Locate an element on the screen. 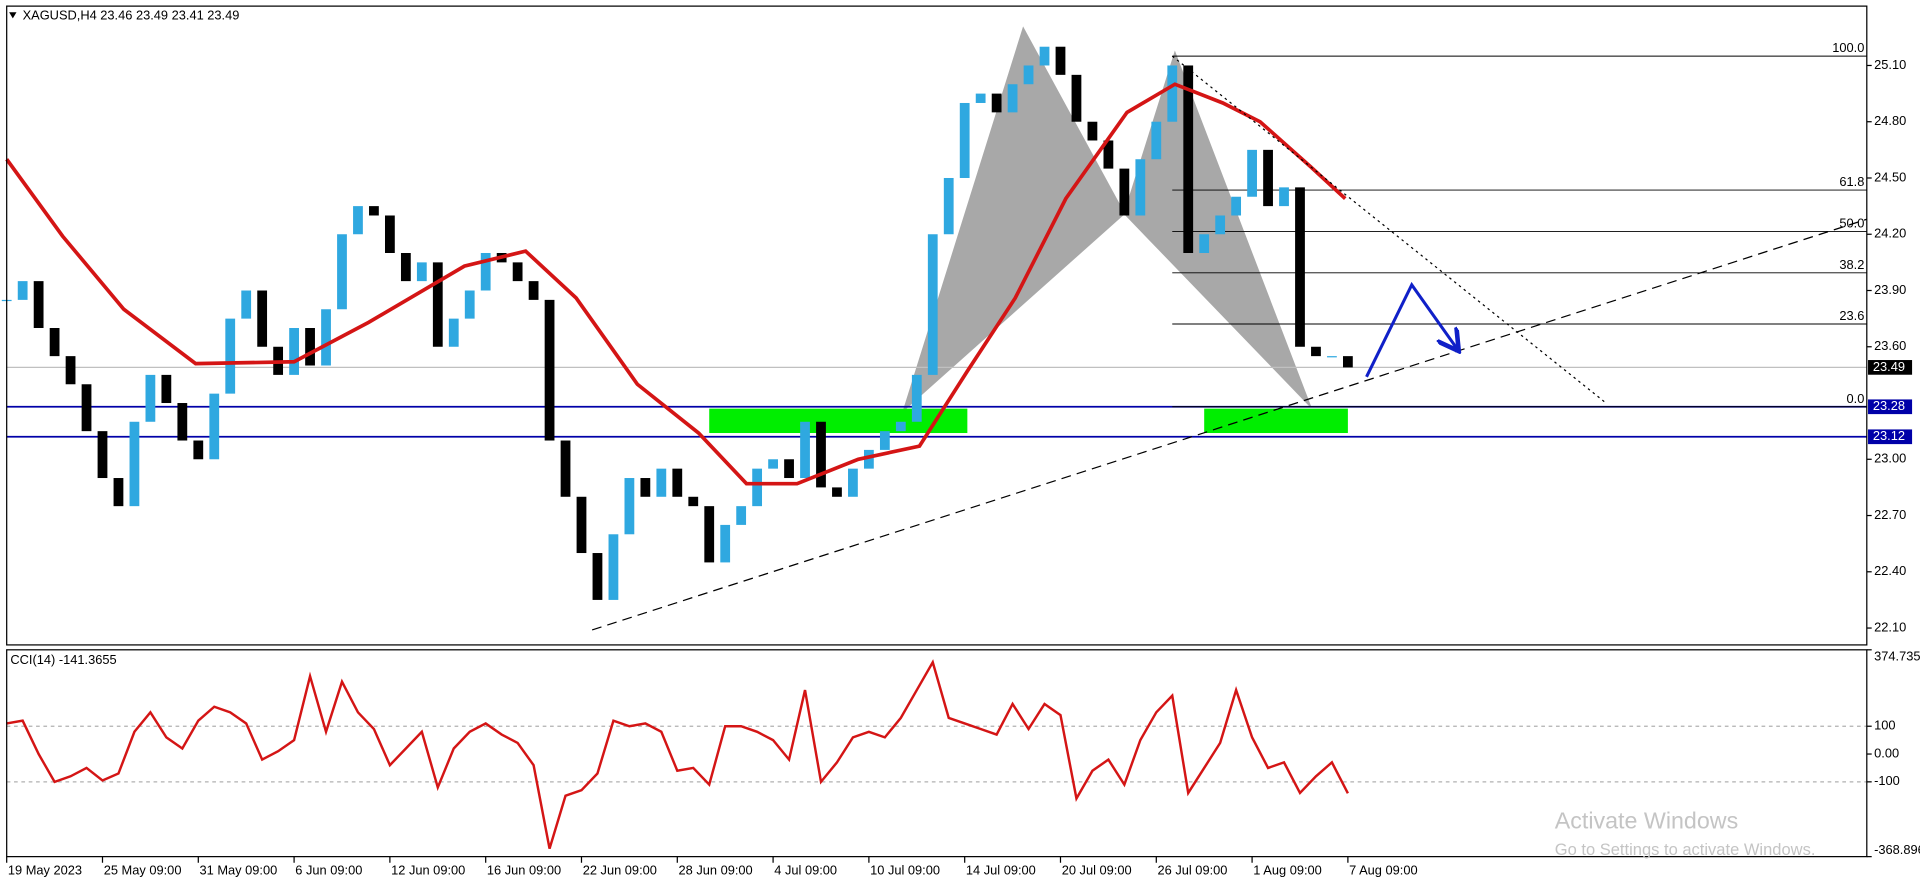 The height and width of the screenshot is (886, 1920). x-tick-label: 20 Jul 09:00 is located at coordinates (1097, 870).